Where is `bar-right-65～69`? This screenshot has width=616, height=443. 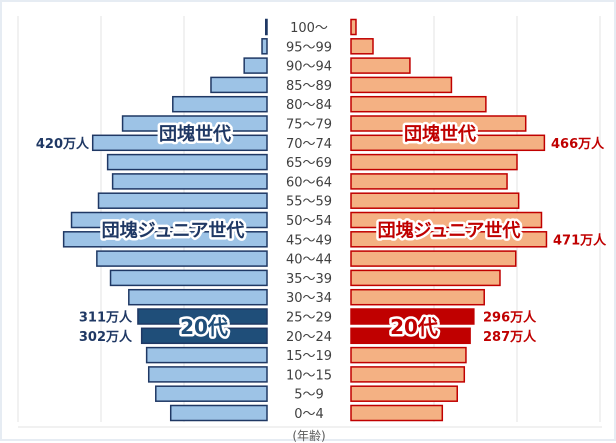 bar-right-65～69 is located at coordinates (434, 162).